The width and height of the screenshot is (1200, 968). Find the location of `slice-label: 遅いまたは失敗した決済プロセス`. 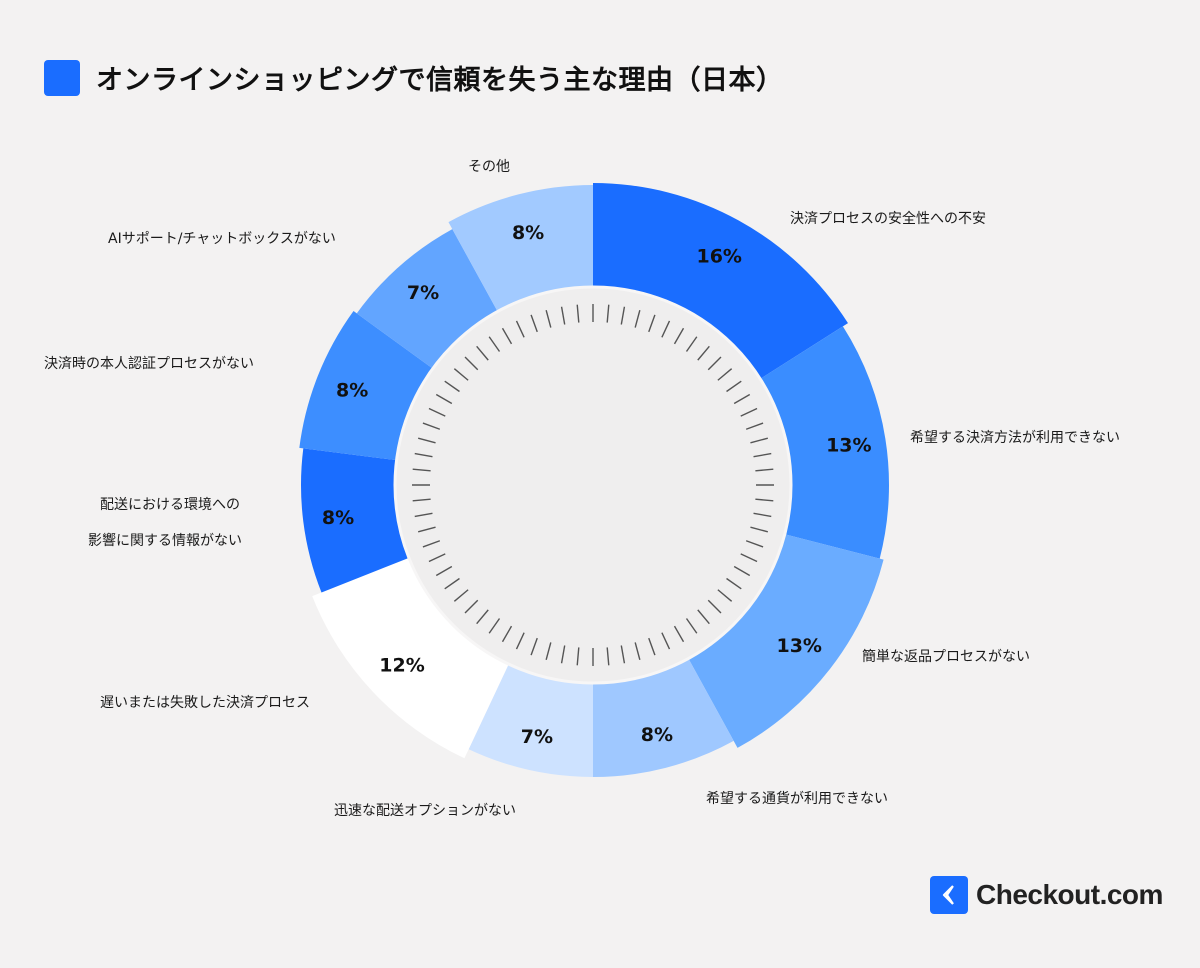

slice-label: 遅いまたは失敗した決済プロセス is located at coordinates (205, 703).